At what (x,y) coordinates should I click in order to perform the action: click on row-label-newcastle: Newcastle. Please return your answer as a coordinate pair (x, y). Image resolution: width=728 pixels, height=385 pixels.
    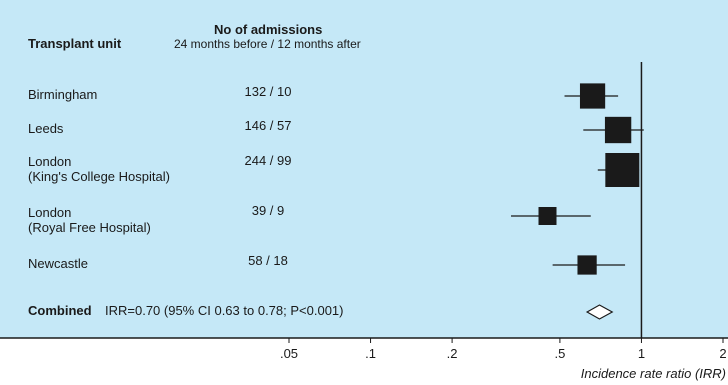
    Looking at the image, I should click on (58, 263).